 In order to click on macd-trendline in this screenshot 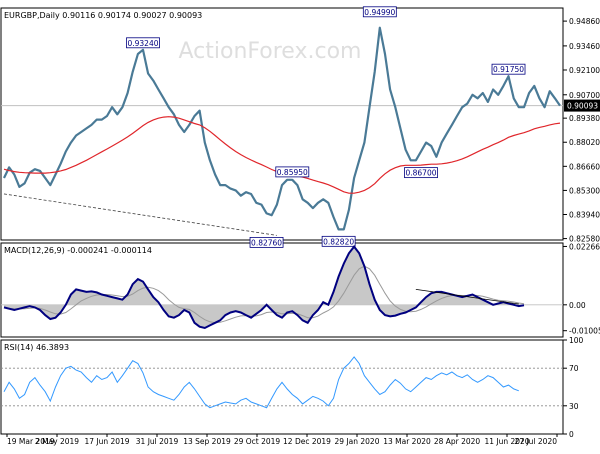, I will do `click(467, 296)`.